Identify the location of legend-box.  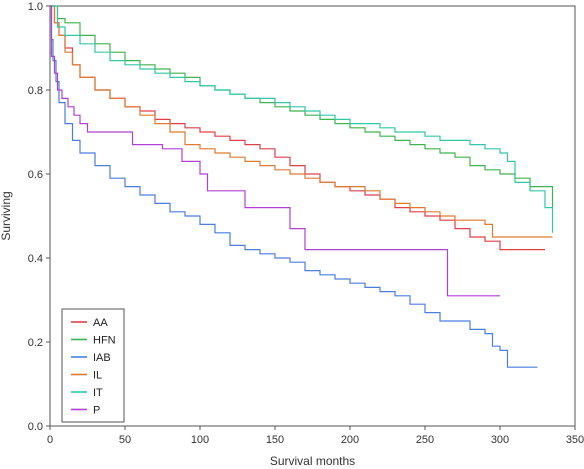
(93, 365).